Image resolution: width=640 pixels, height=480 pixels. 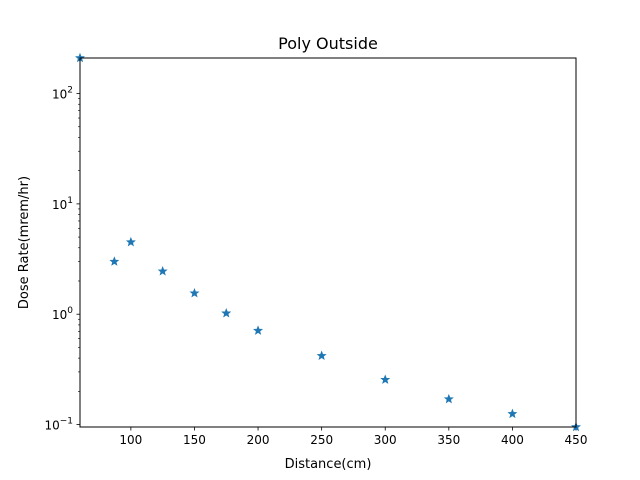 I want to click on y-tick-label: 10⁻¹, so click(x=58, y=425).